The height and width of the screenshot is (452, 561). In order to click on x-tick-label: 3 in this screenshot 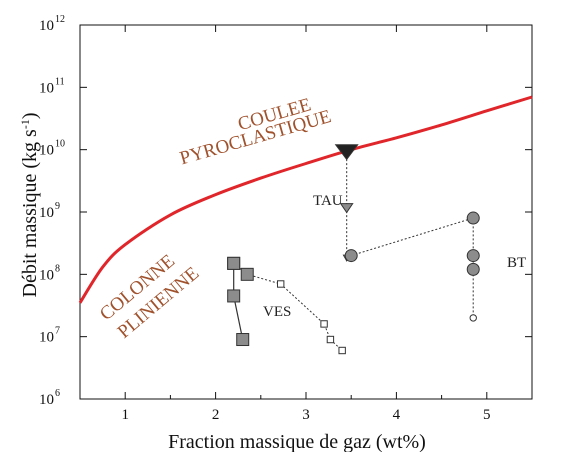, I will do `click(306, 415)`.